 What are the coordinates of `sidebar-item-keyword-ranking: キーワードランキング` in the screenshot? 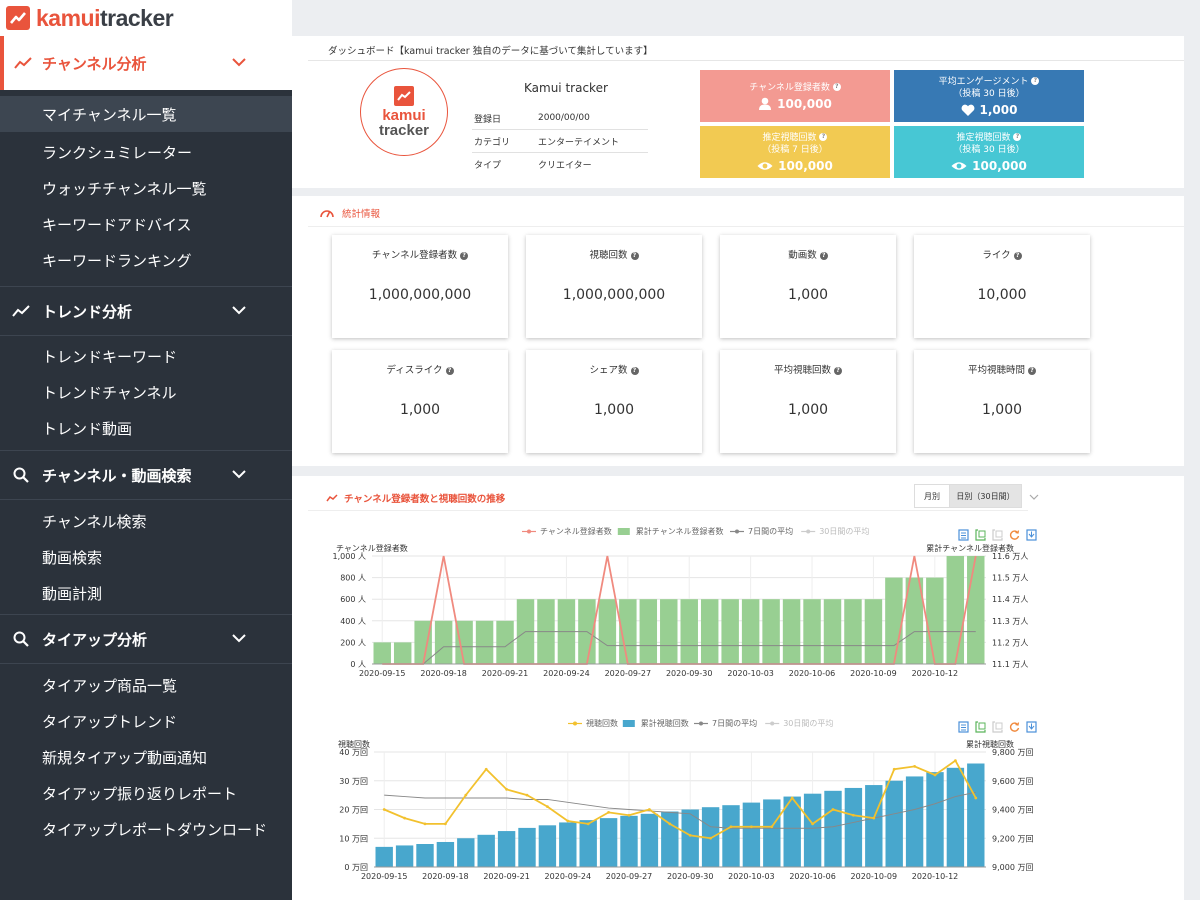 It's located at (117, 260).